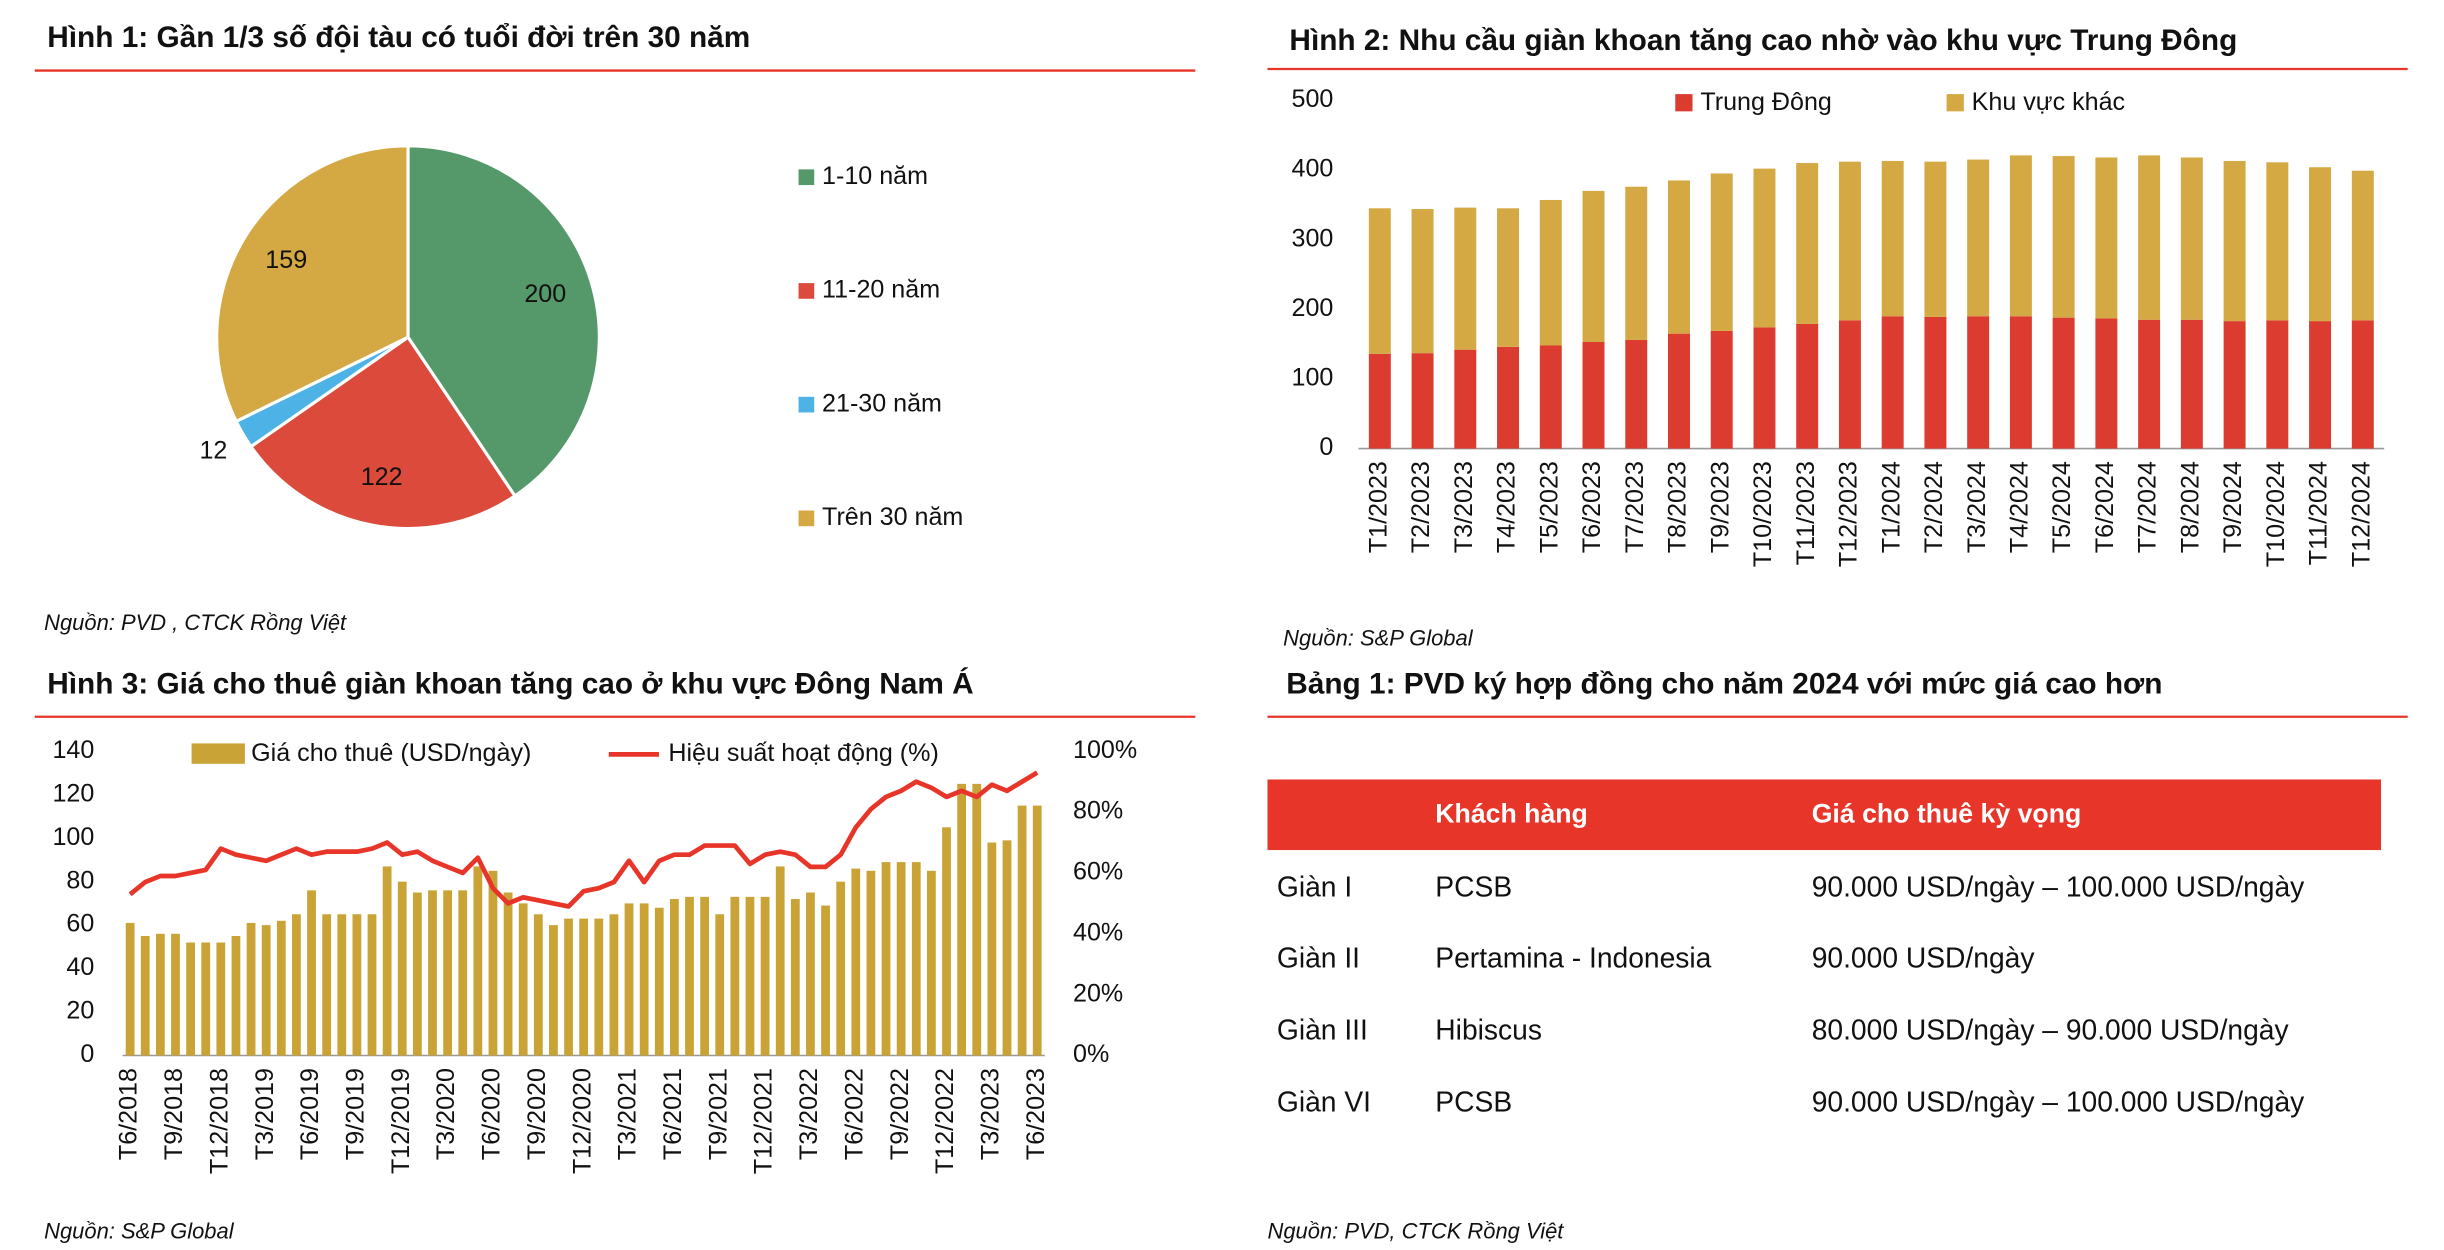 Image resolution: width=2444 pixels, height=1250 pixels. What do you see at coordinates (1766, 102) in the screenshot?
I see `legend-label: Trung Đông` at bounding box center [1766, 102].